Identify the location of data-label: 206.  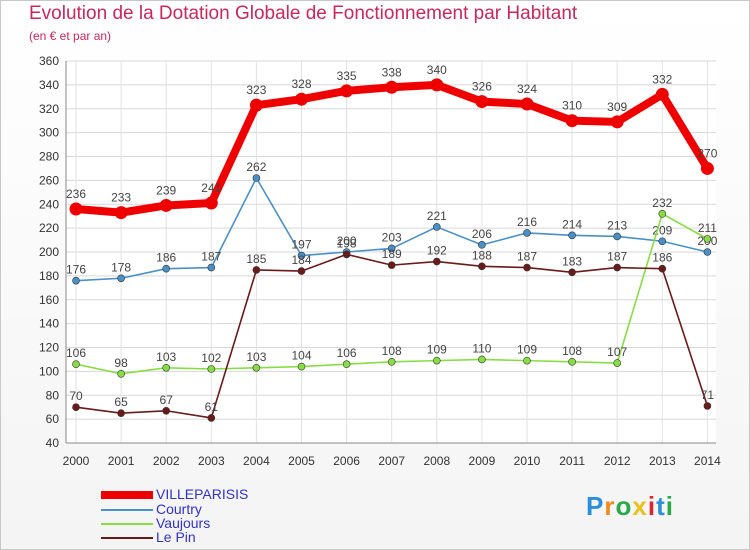
(482, 234).